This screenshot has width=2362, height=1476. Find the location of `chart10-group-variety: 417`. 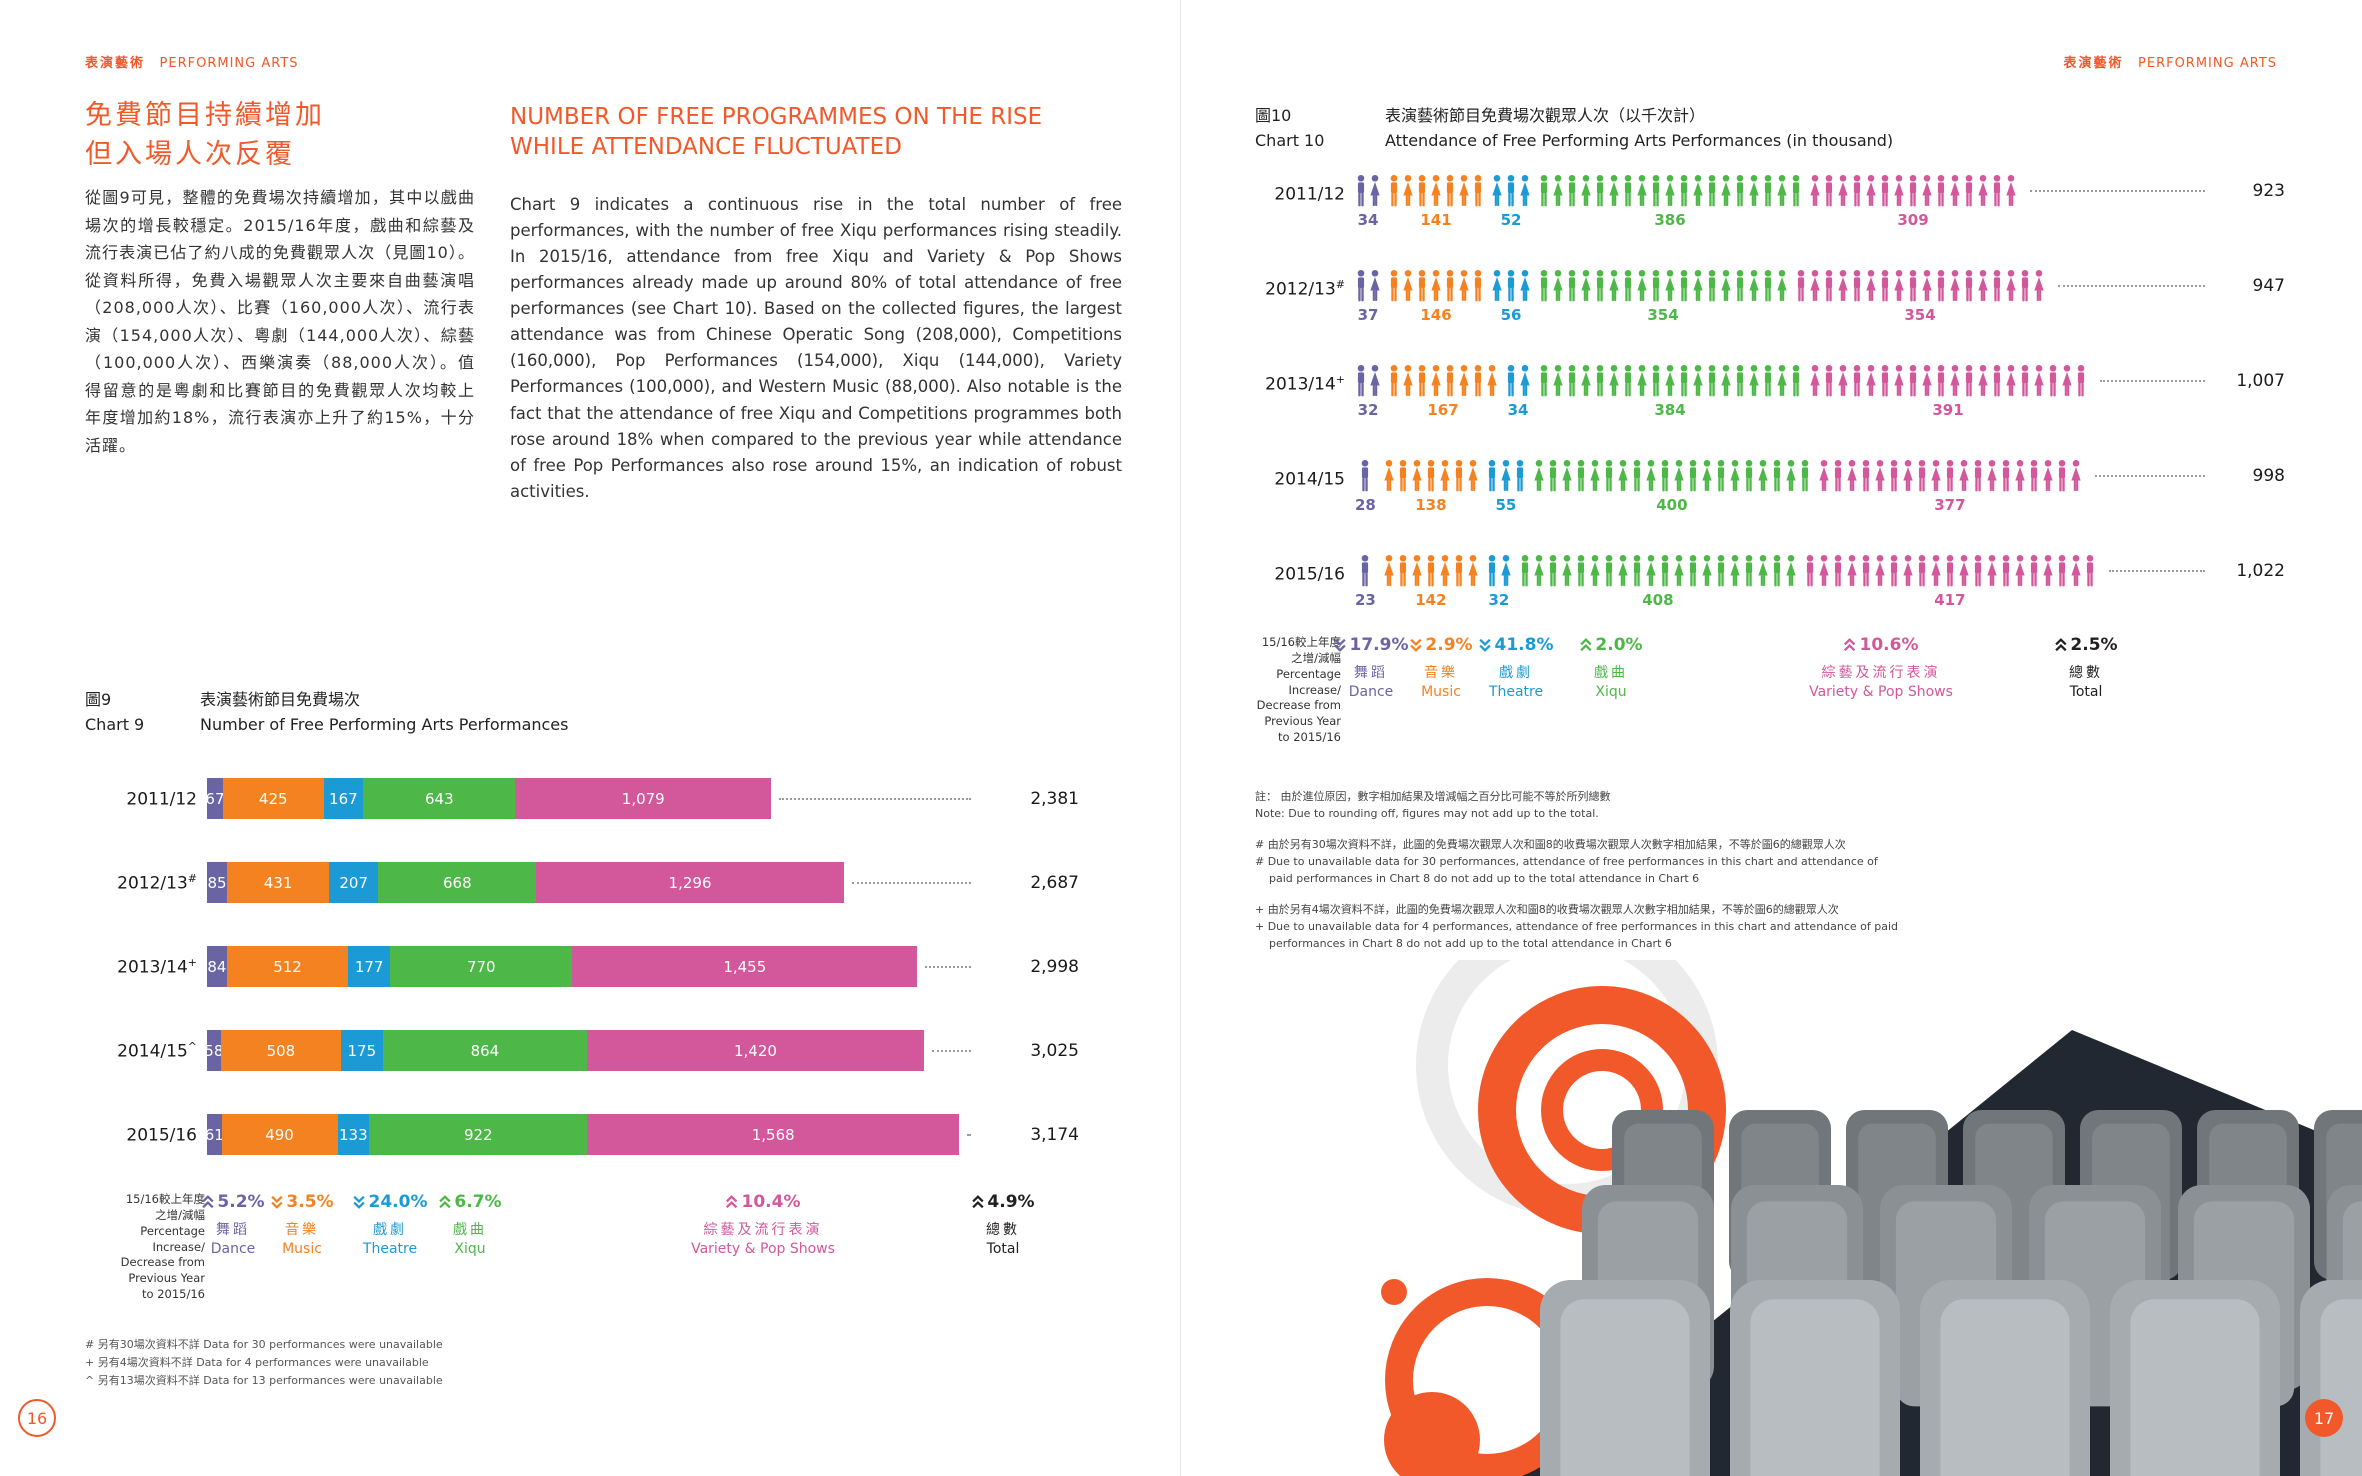

chart10-group-variety: 417 is located at coordinates (1950, 580).